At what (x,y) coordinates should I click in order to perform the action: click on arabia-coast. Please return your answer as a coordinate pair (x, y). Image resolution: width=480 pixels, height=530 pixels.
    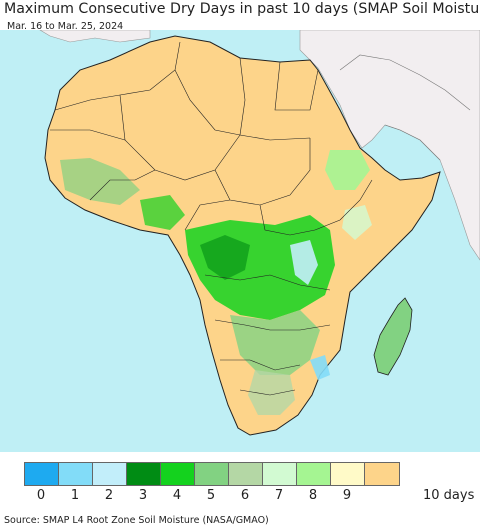
    Looking at the image, I should click on (405, 107).